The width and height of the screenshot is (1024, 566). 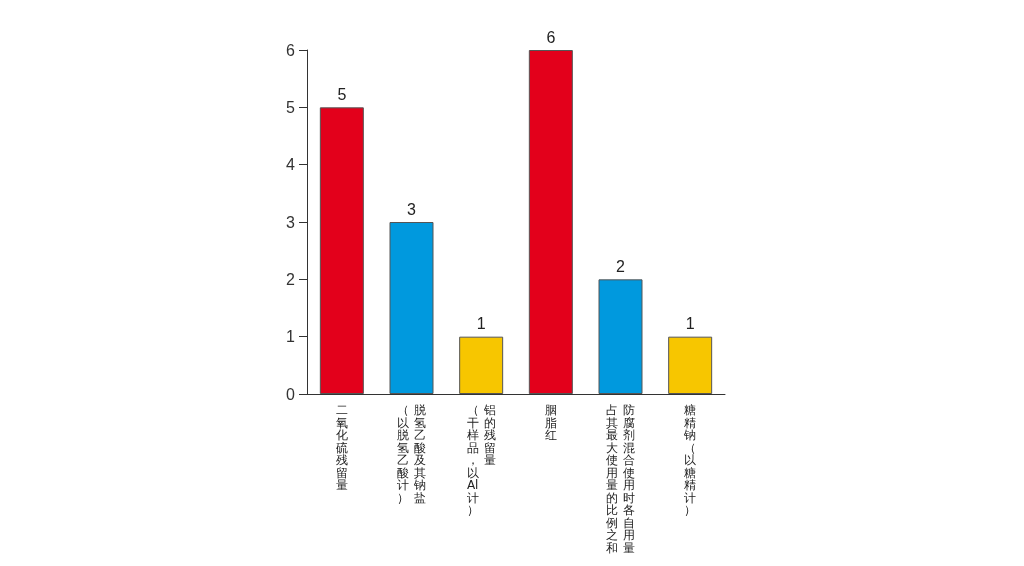 What do you see at coordinates (291, 279) in the screenshot?
I see `y-tick-label: 2` at bounding box center [291, 279].